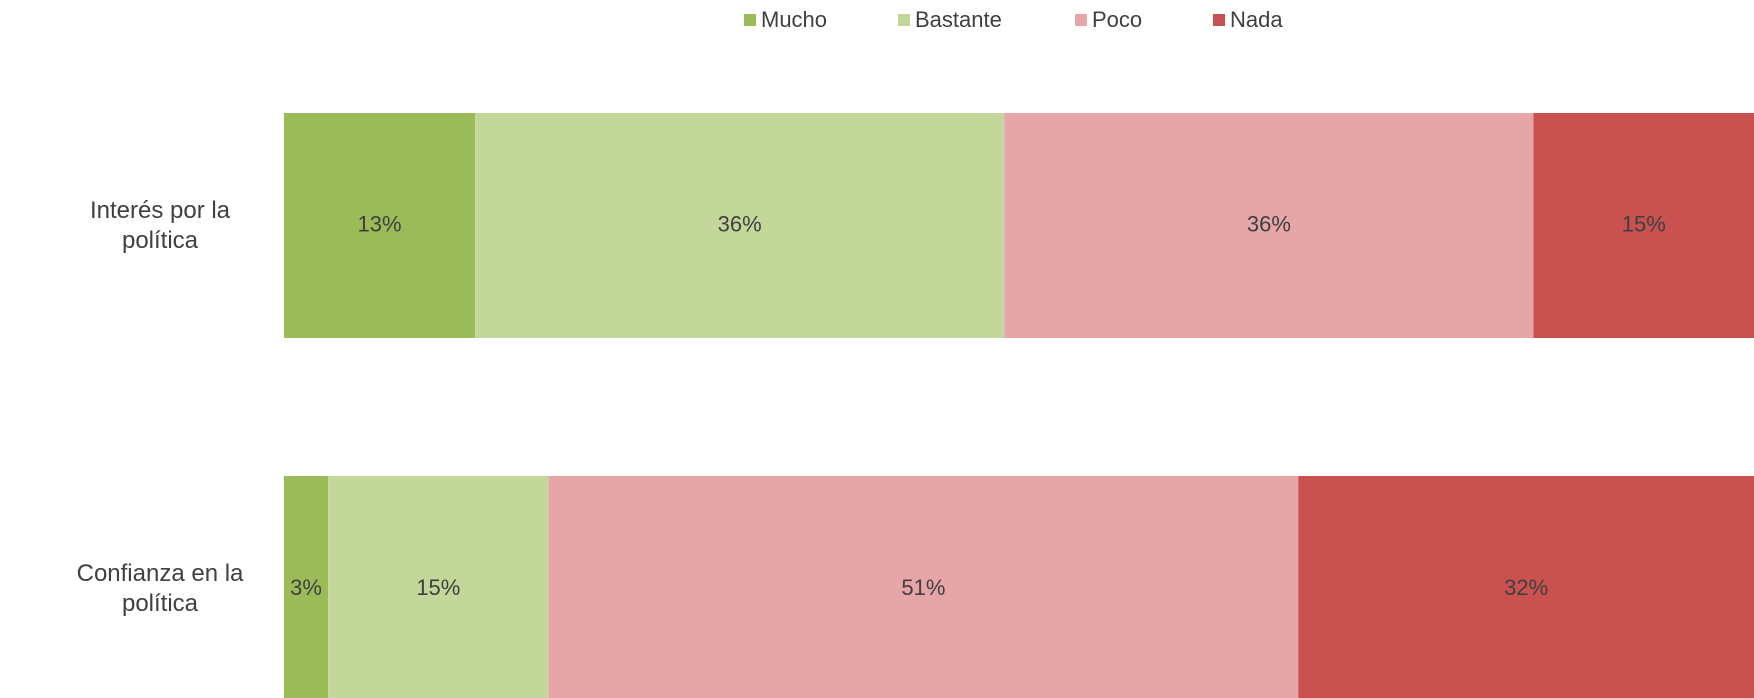  I want to click on category-label: Confianza en la política, so click(160, 589).